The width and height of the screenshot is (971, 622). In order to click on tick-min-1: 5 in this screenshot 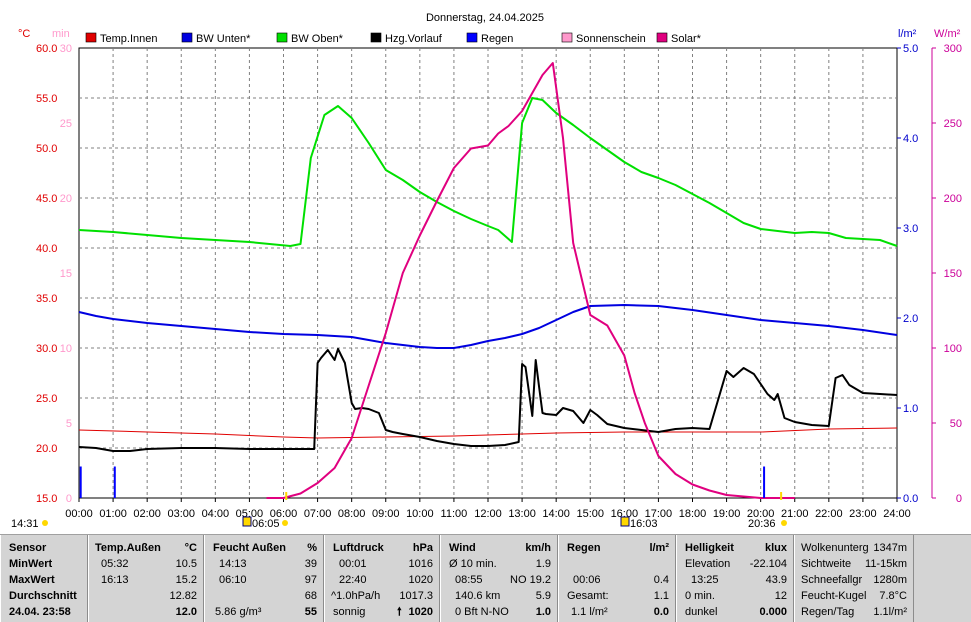, I will do `click(69, 424)`.